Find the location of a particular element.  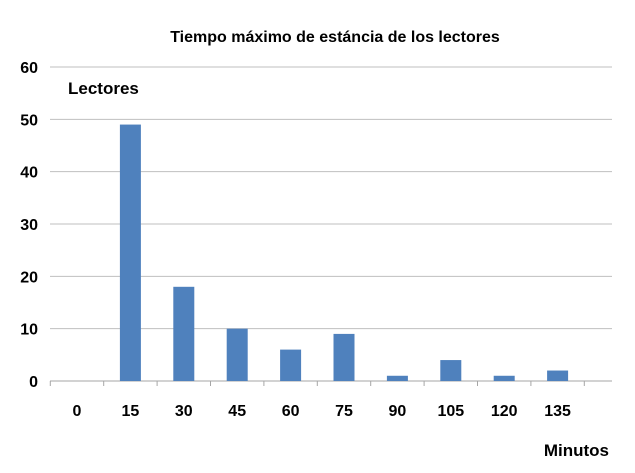

y-tick-labels: 0 10 20 30 40 50 60 is located at coordinates (29, 225).